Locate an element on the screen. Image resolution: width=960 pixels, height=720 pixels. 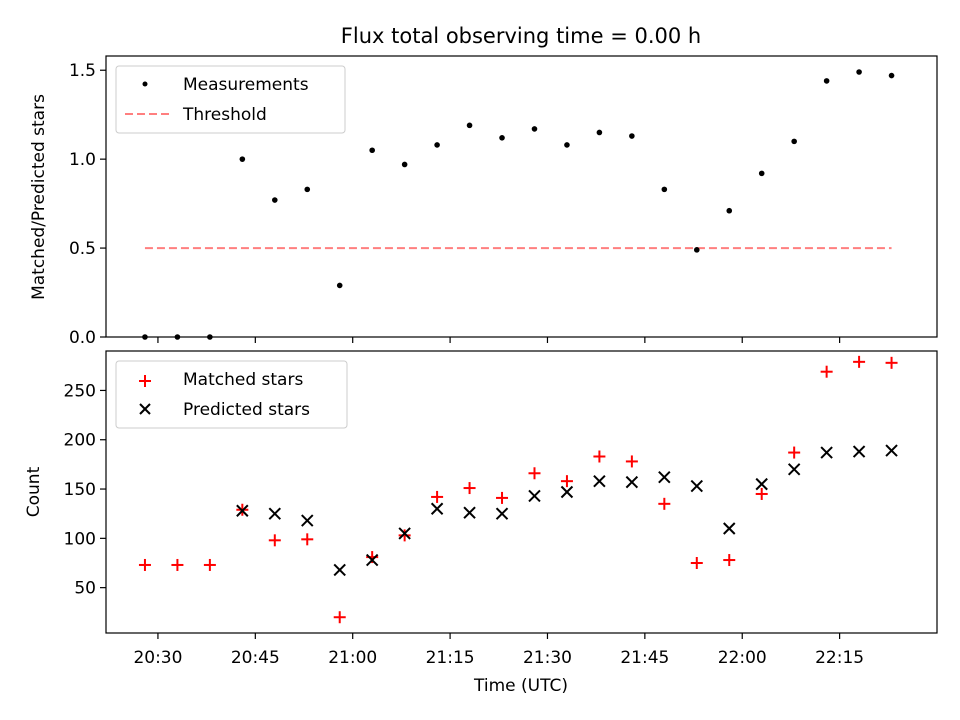
bottom-legend: Matched stars Predicted stars is located at coordinates (231, 394).